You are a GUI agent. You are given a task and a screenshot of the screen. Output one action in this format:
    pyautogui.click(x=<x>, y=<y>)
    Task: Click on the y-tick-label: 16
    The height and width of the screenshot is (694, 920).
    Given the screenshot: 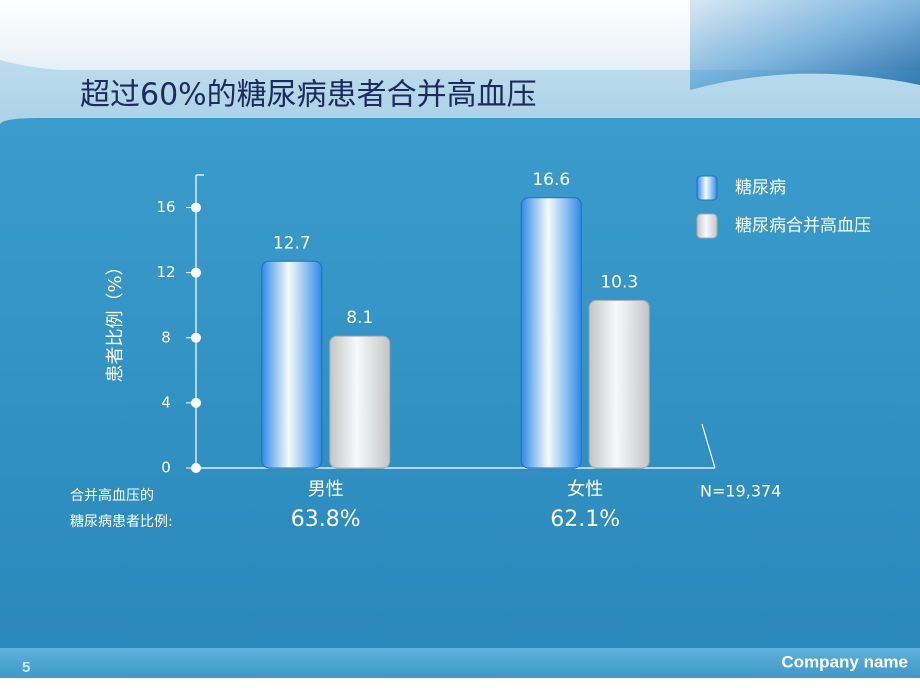 What is the action you would take?
    pyautogui.click(x=165, y=207)
    